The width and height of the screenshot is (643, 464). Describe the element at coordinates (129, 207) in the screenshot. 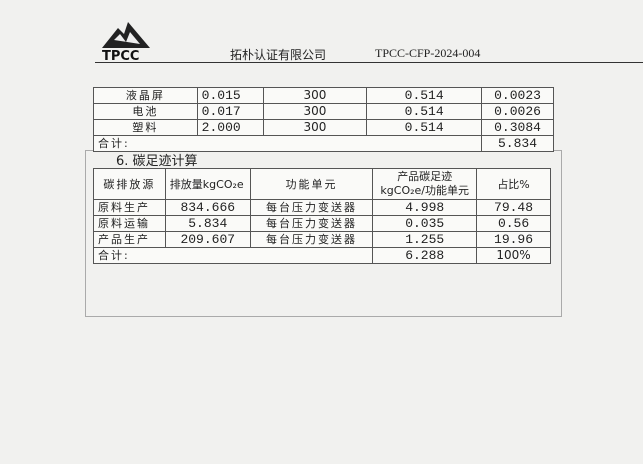

I see `cell: 原料生产` at that location.